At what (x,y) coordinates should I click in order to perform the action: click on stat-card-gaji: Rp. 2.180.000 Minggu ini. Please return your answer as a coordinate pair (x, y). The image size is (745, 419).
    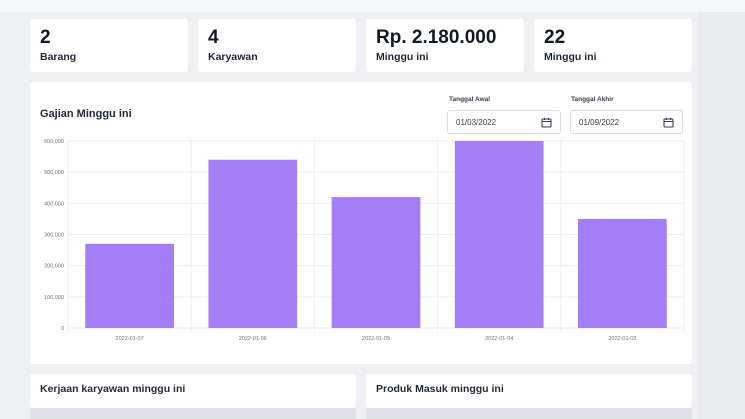
    Looking at the image, I should click on (445, 45).